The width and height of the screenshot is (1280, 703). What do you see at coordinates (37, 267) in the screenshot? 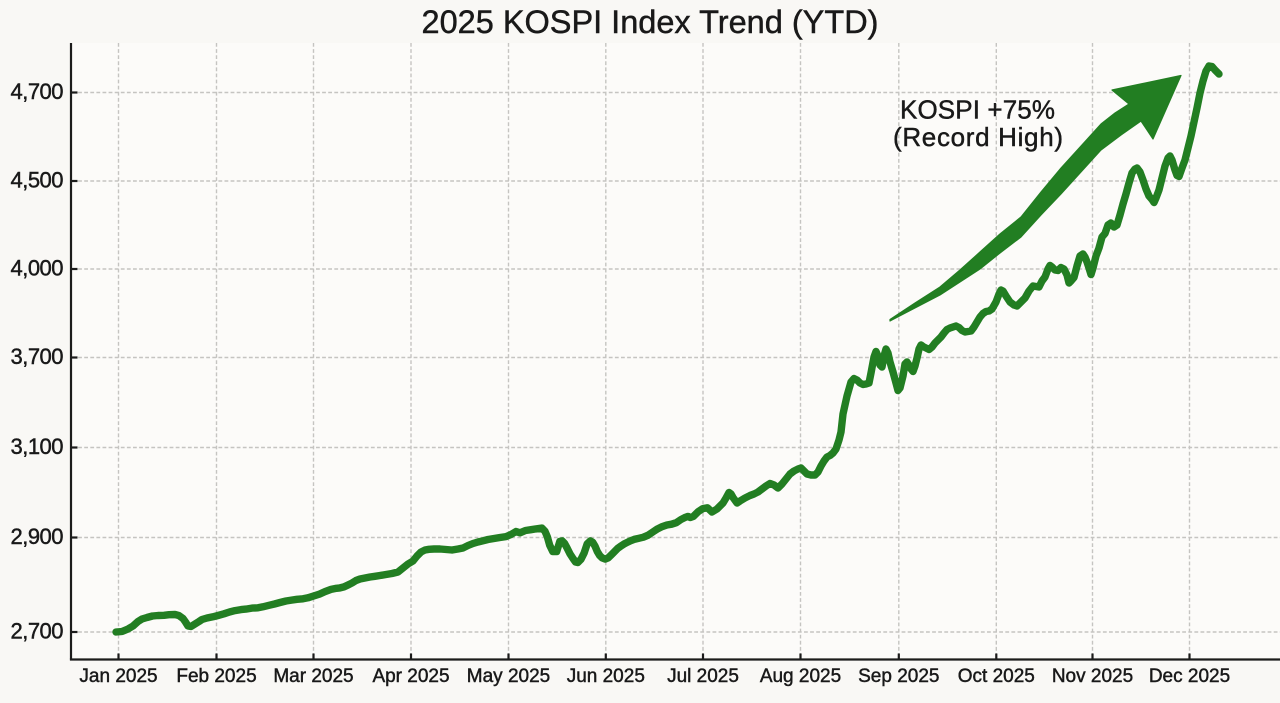
I see `svg-text: 4,000` at bounding box center [37, 267].